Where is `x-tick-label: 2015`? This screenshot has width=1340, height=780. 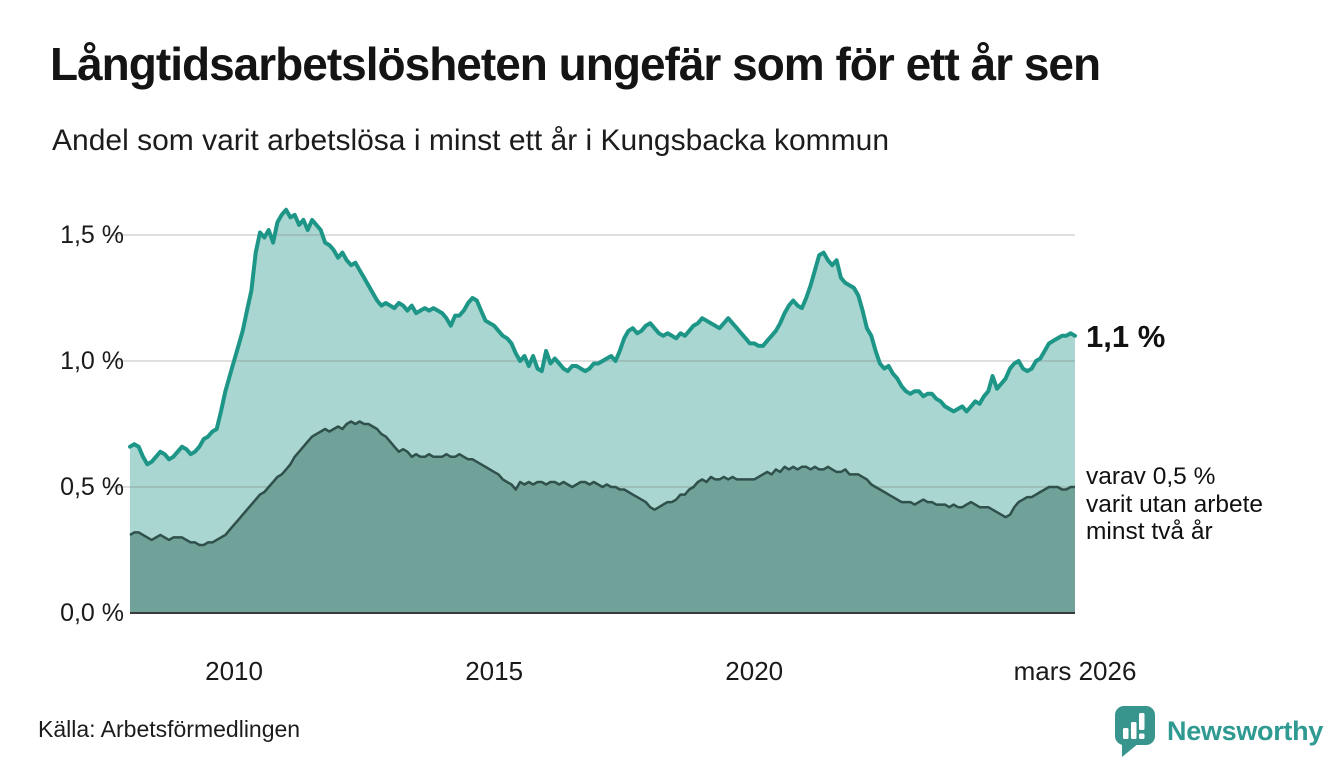
x-tick-label: 2015 is located at coordinates (494, 671).